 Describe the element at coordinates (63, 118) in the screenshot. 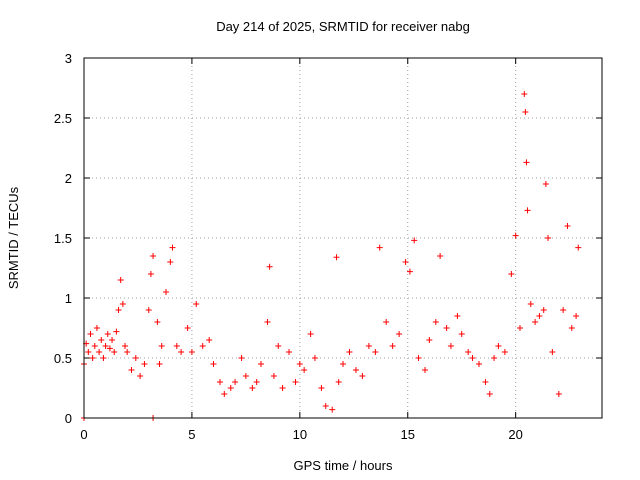

I see `y-tick-label: 2.5` at that location.